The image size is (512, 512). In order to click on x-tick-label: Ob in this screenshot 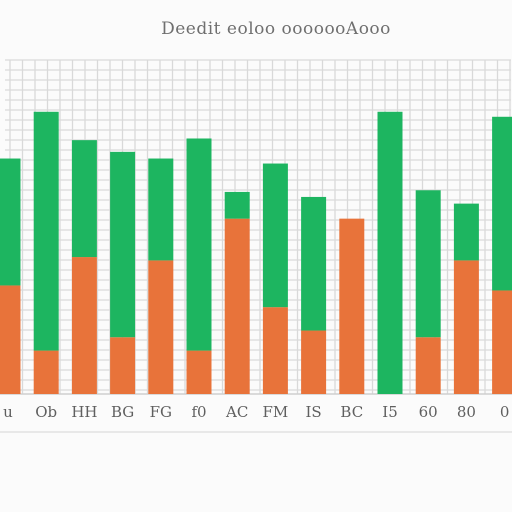, I will do `click(46, 412)`.